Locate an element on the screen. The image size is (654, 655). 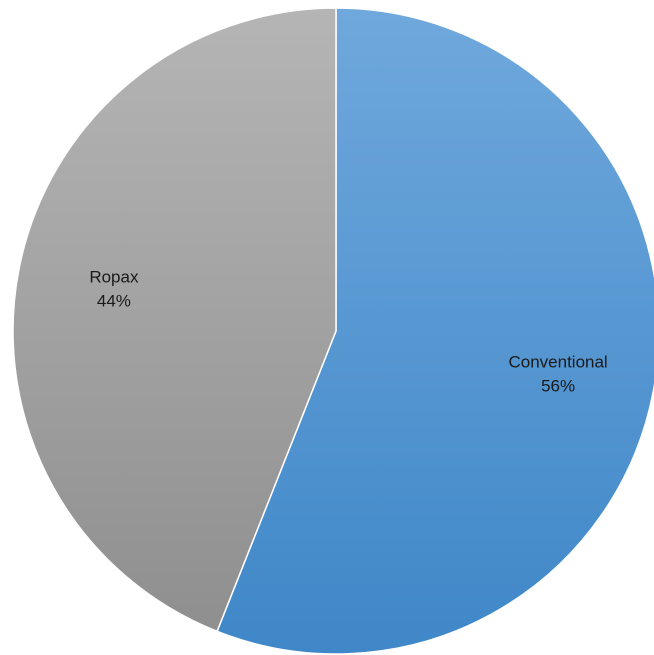
slice-percent-label: 56% is located at coordinates (558, 385).